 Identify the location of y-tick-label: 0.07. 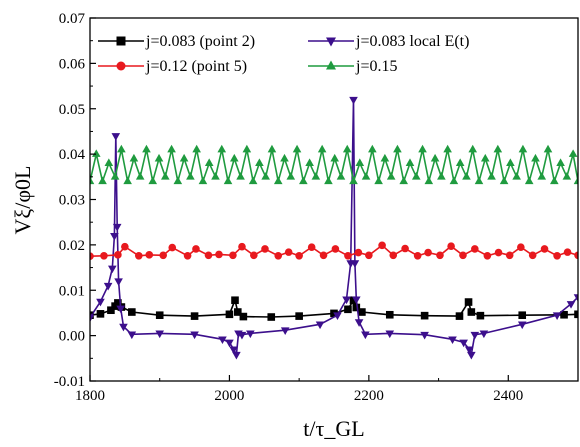
(72, 19).